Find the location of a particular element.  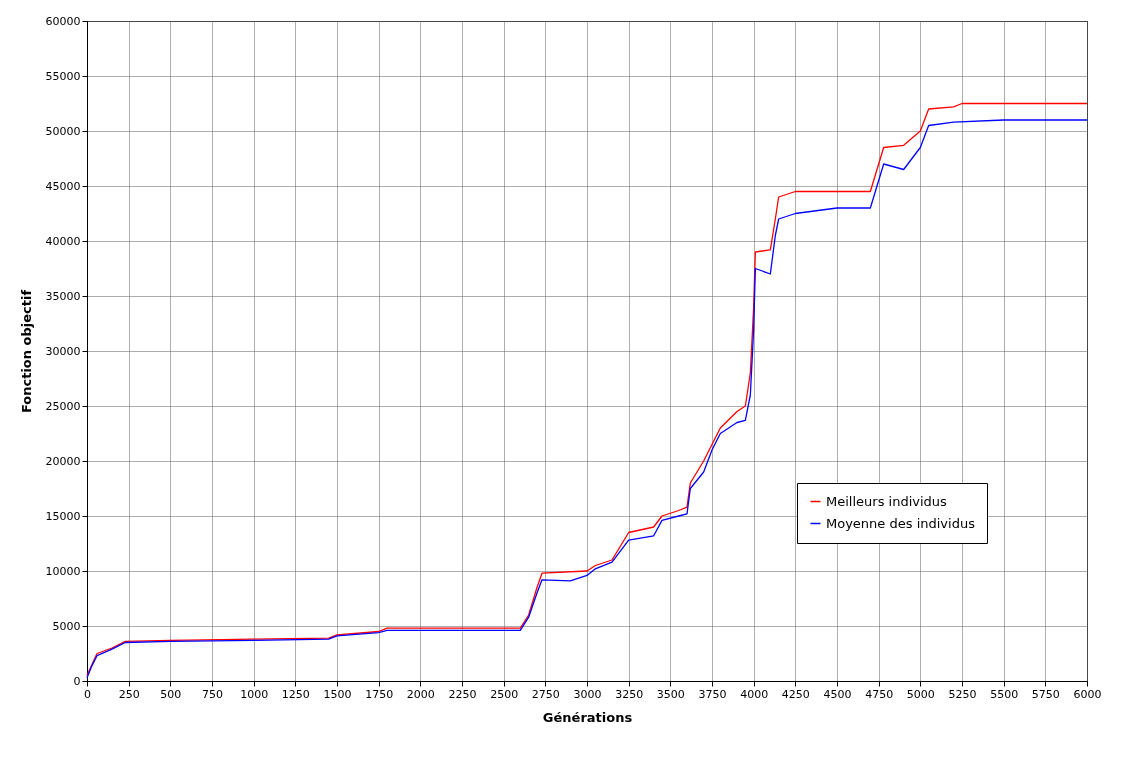

x-tick-label: 4000 is located at coordinates (754, 694).